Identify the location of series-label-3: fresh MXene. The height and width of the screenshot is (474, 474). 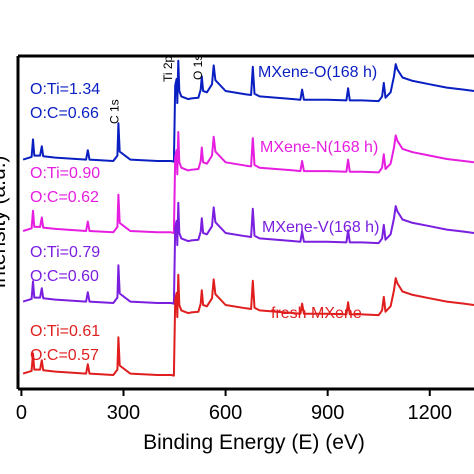
(316, 313).